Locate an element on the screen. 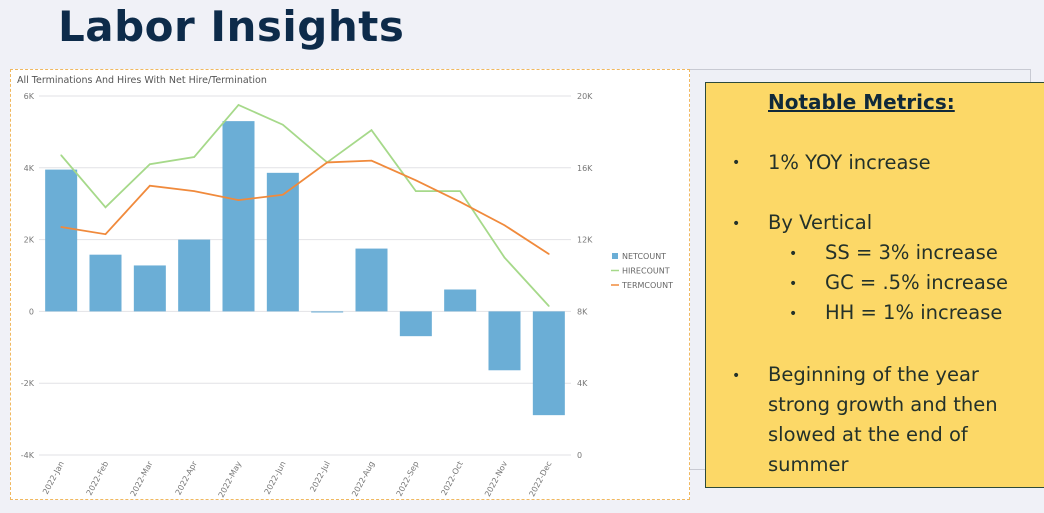 The width and height of the screenshot is (1044, 513). x-tick-label: 2022-Apr is located at coordinates (187, 477).